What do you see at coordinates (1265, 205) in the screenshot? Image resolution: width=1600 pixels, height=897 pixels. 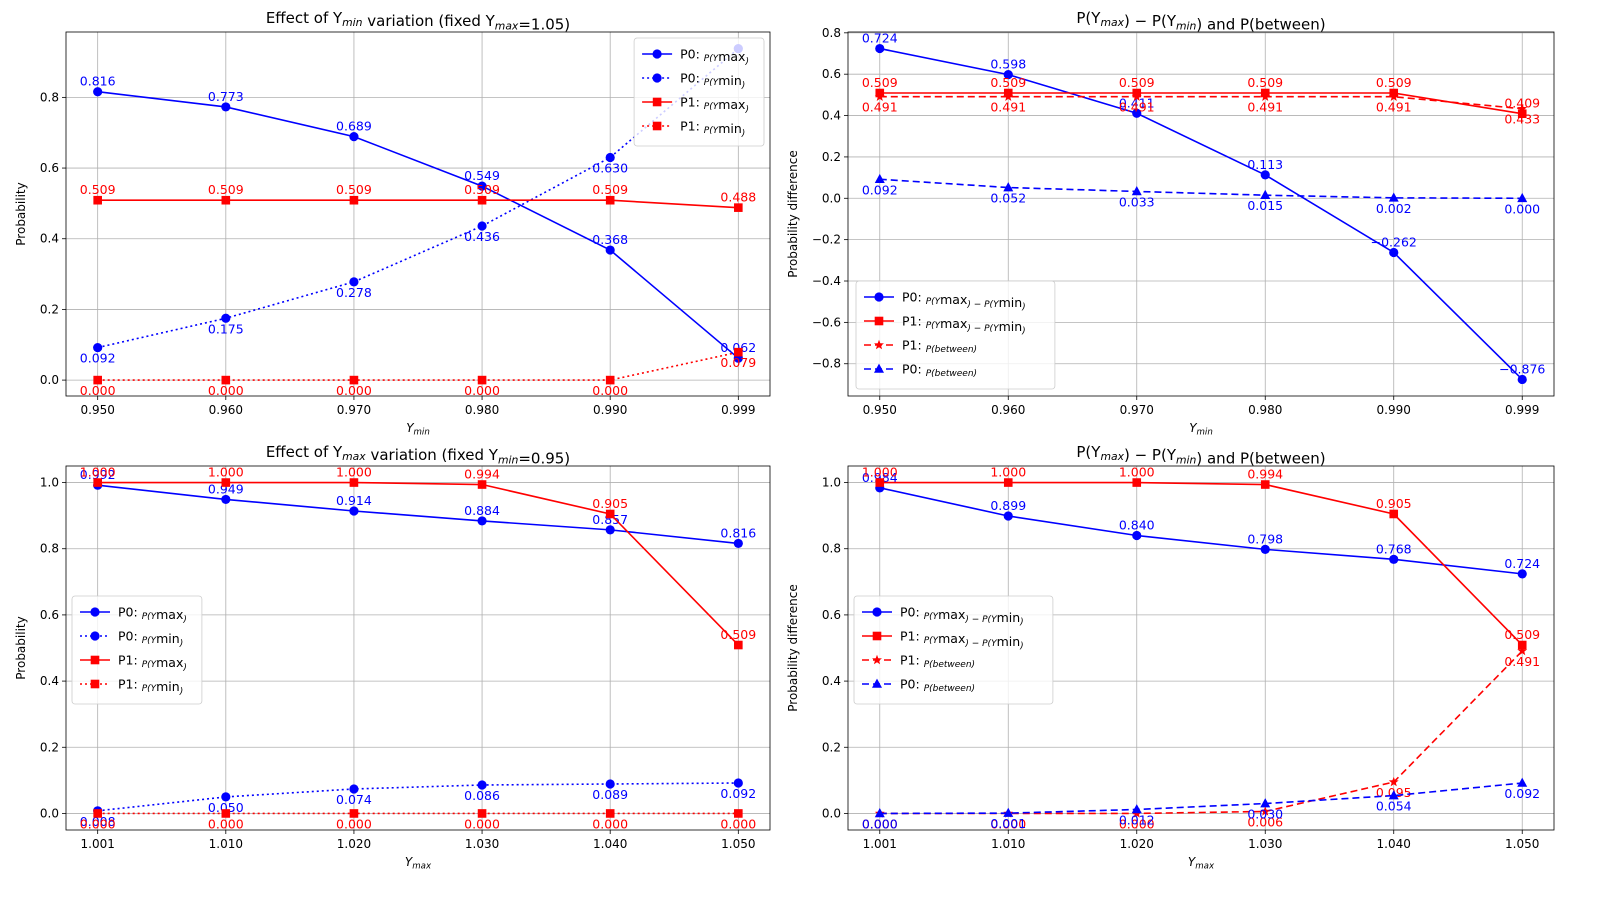 I see `data-label: 0.015` at bounding box center [1265, 205].